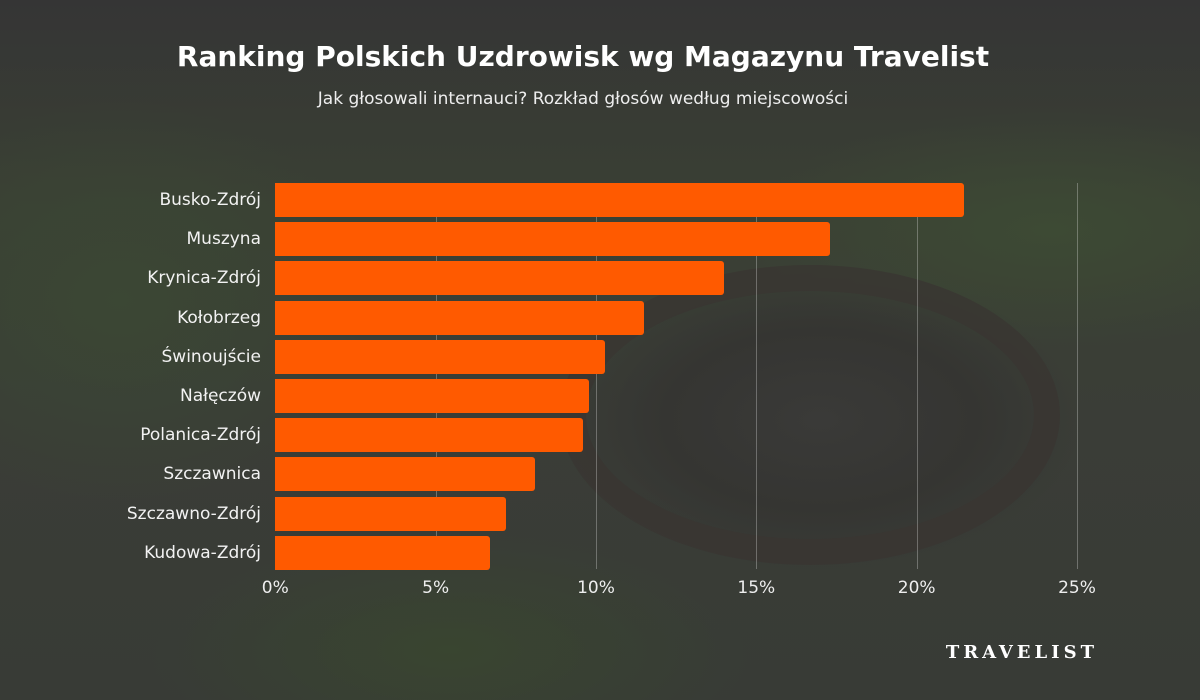  I want to click on category-label: Muszyna, so click(223, 239).